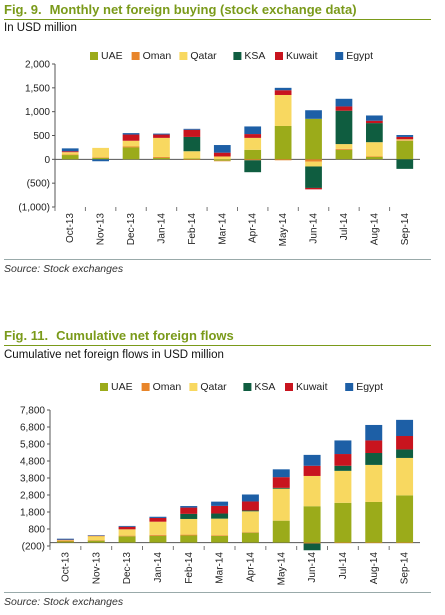 This screenshot has height=615, width=445. Describe the element at coordinates (374, 568) in the screenshot. I see `x-tick-label: Aug-14` at that location.